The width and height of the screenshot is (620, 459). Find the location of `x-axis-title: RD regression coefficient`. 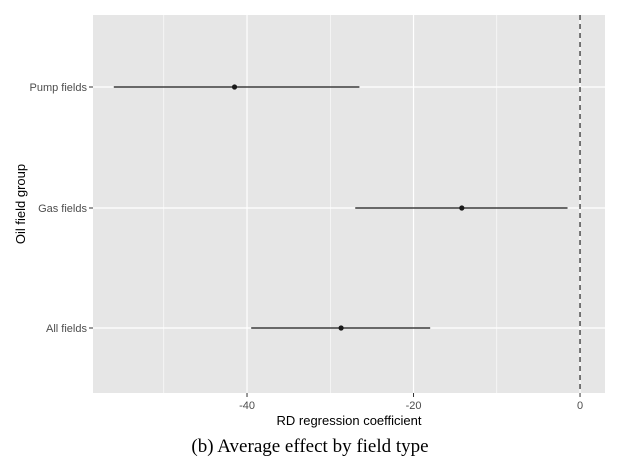

x-axis-title: RD regression coefficient is located at coordinates (349, 420).